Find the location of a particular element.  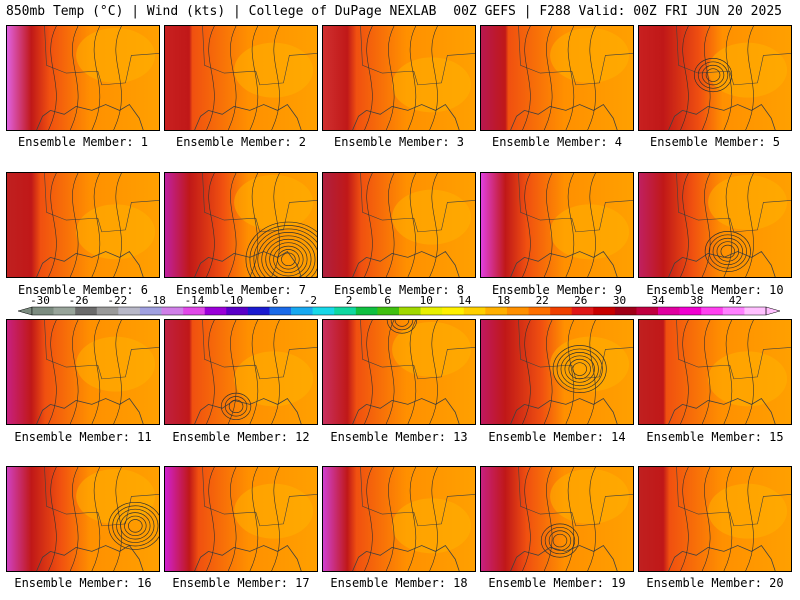

ensemble-member-label: Ensemble Member: 20 is located at coordinates (715, 583).